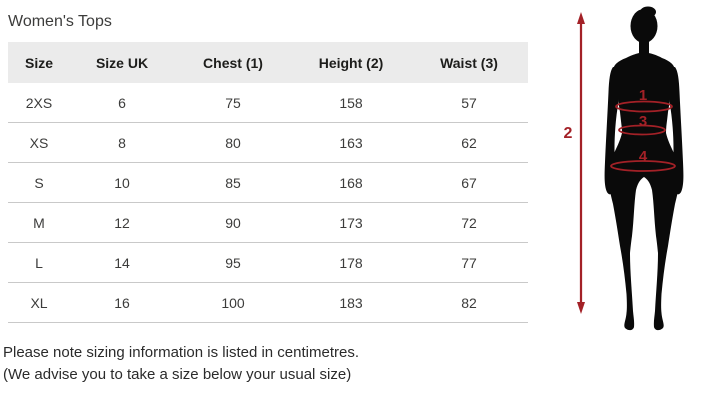  I want to click on table-cell-waist: 62, so click(469, 142).